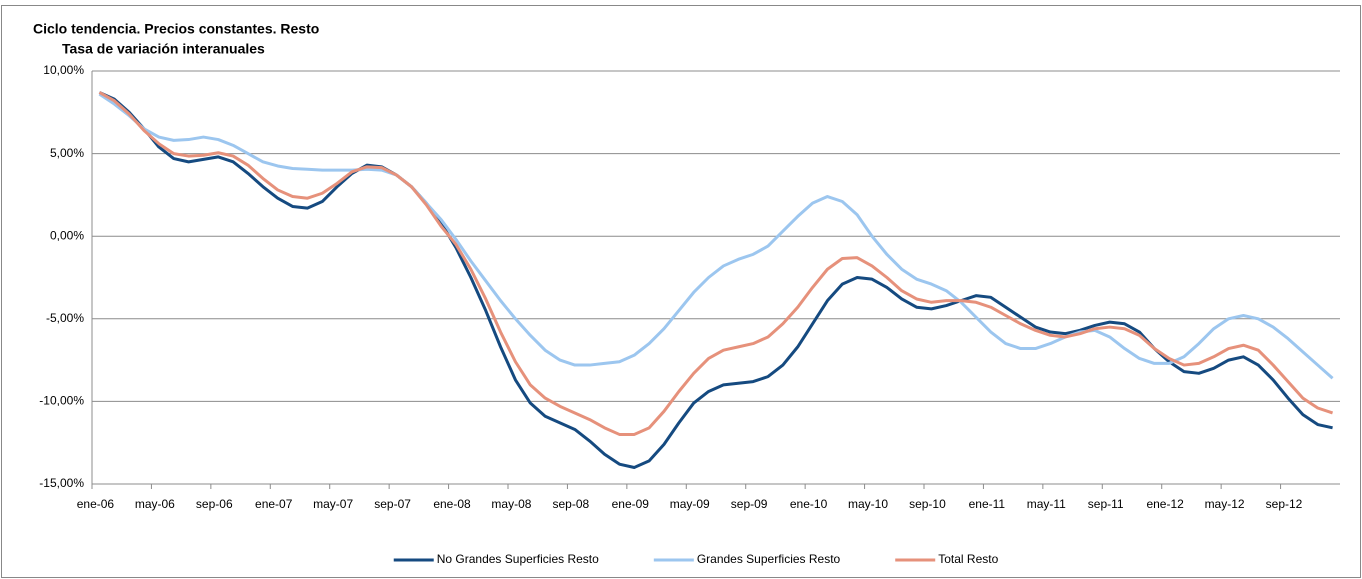  I want to click on x-tick-label: may-10, so click(868, 504).